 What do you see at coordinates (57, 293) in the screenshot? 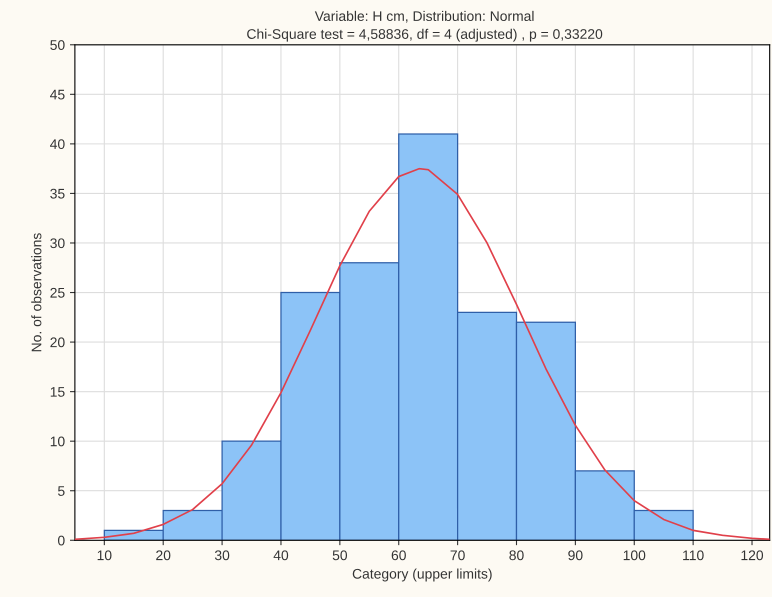
I see `y-tick-label: 25` at bounding box center [57, 293].